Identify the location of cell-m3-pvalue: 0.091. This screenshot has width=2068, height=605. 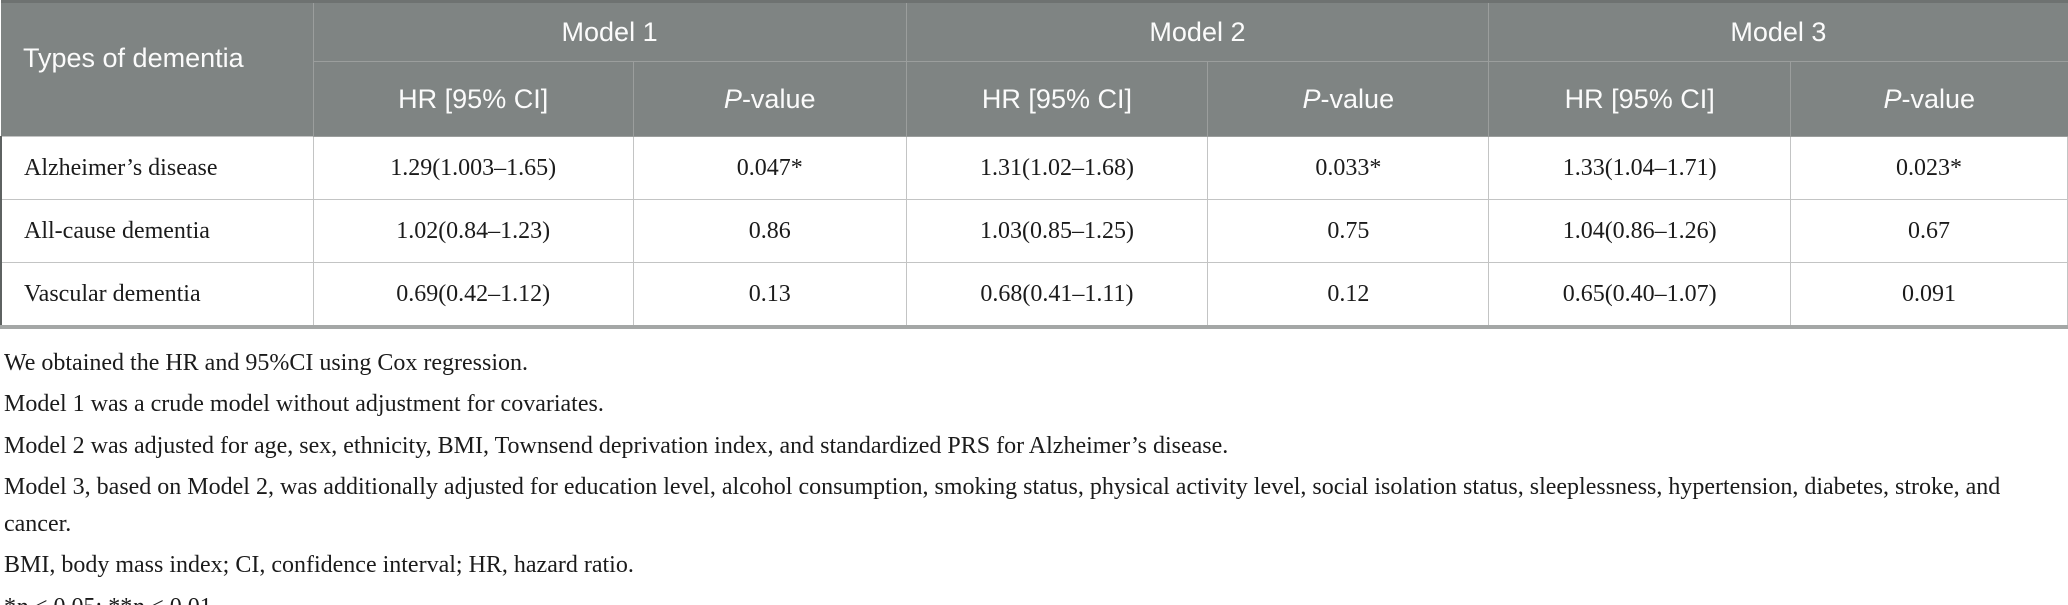
(1929, 295).